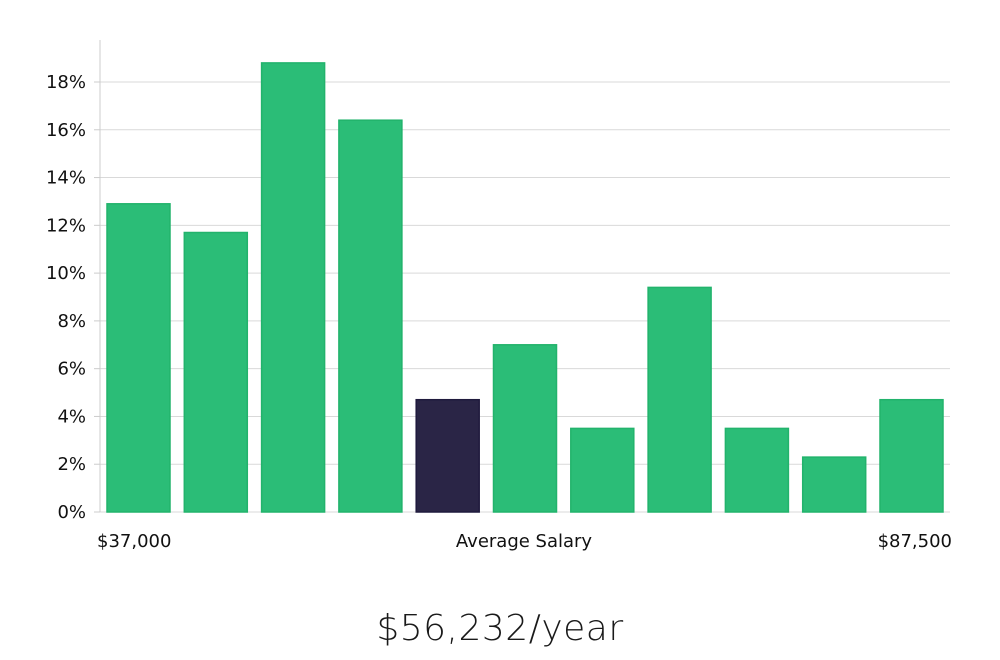 This screenshot has height=660, width=1000. I want to click on bar-highlight-average, so click(447, 455).